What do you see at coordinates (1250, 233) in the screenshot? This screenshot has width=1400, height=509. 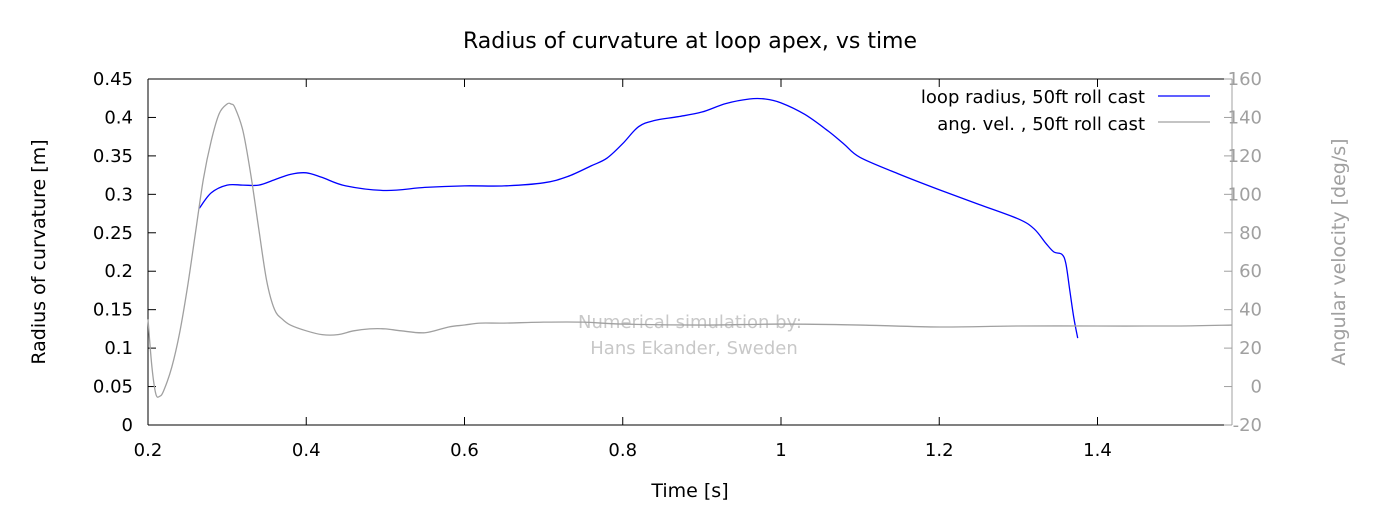 I see `y2-tick-label: 80` at bounding box center [1250, 233].